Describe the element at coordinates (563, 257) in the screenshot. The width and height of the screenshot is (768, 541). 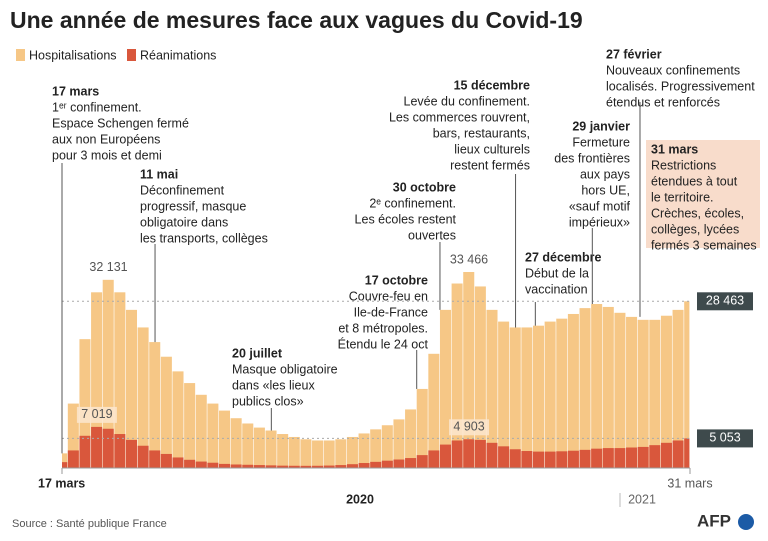
I see `annotation-title: 27 décembre` at that location.